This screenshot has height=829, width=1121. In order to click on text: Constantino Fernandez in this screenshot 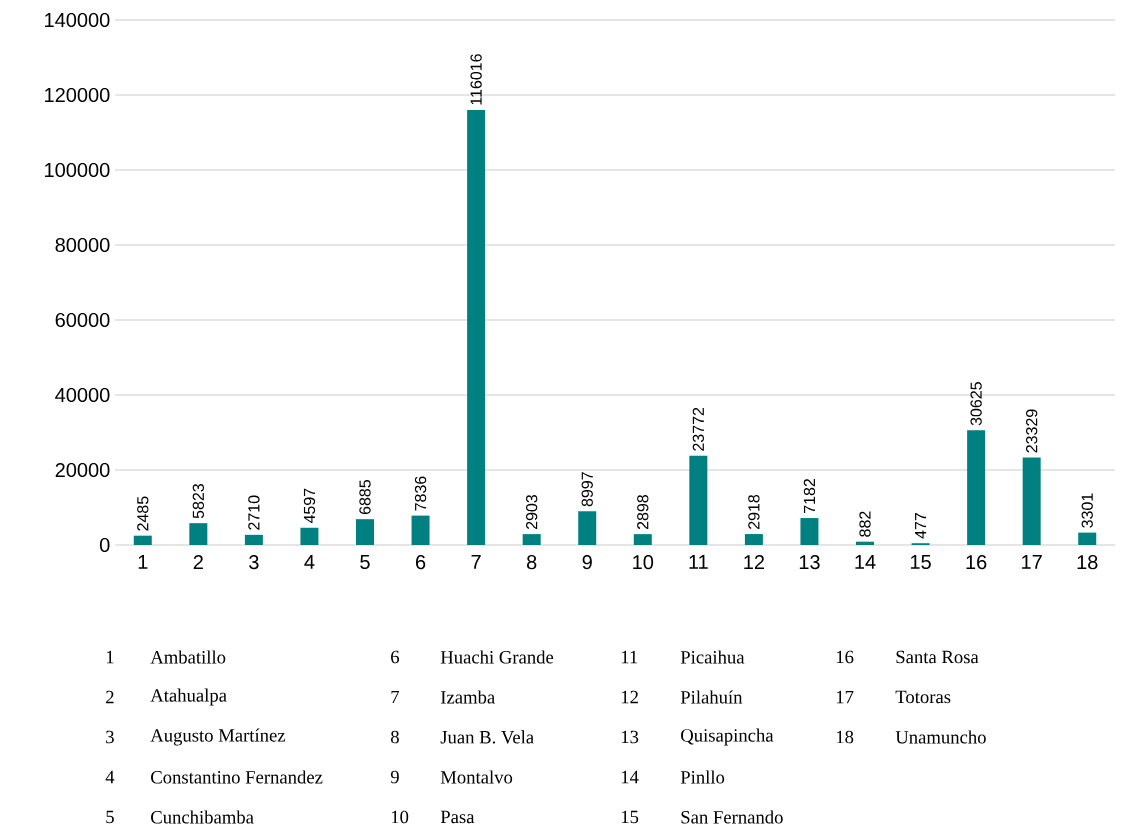, I will do `click(237, 777)`.